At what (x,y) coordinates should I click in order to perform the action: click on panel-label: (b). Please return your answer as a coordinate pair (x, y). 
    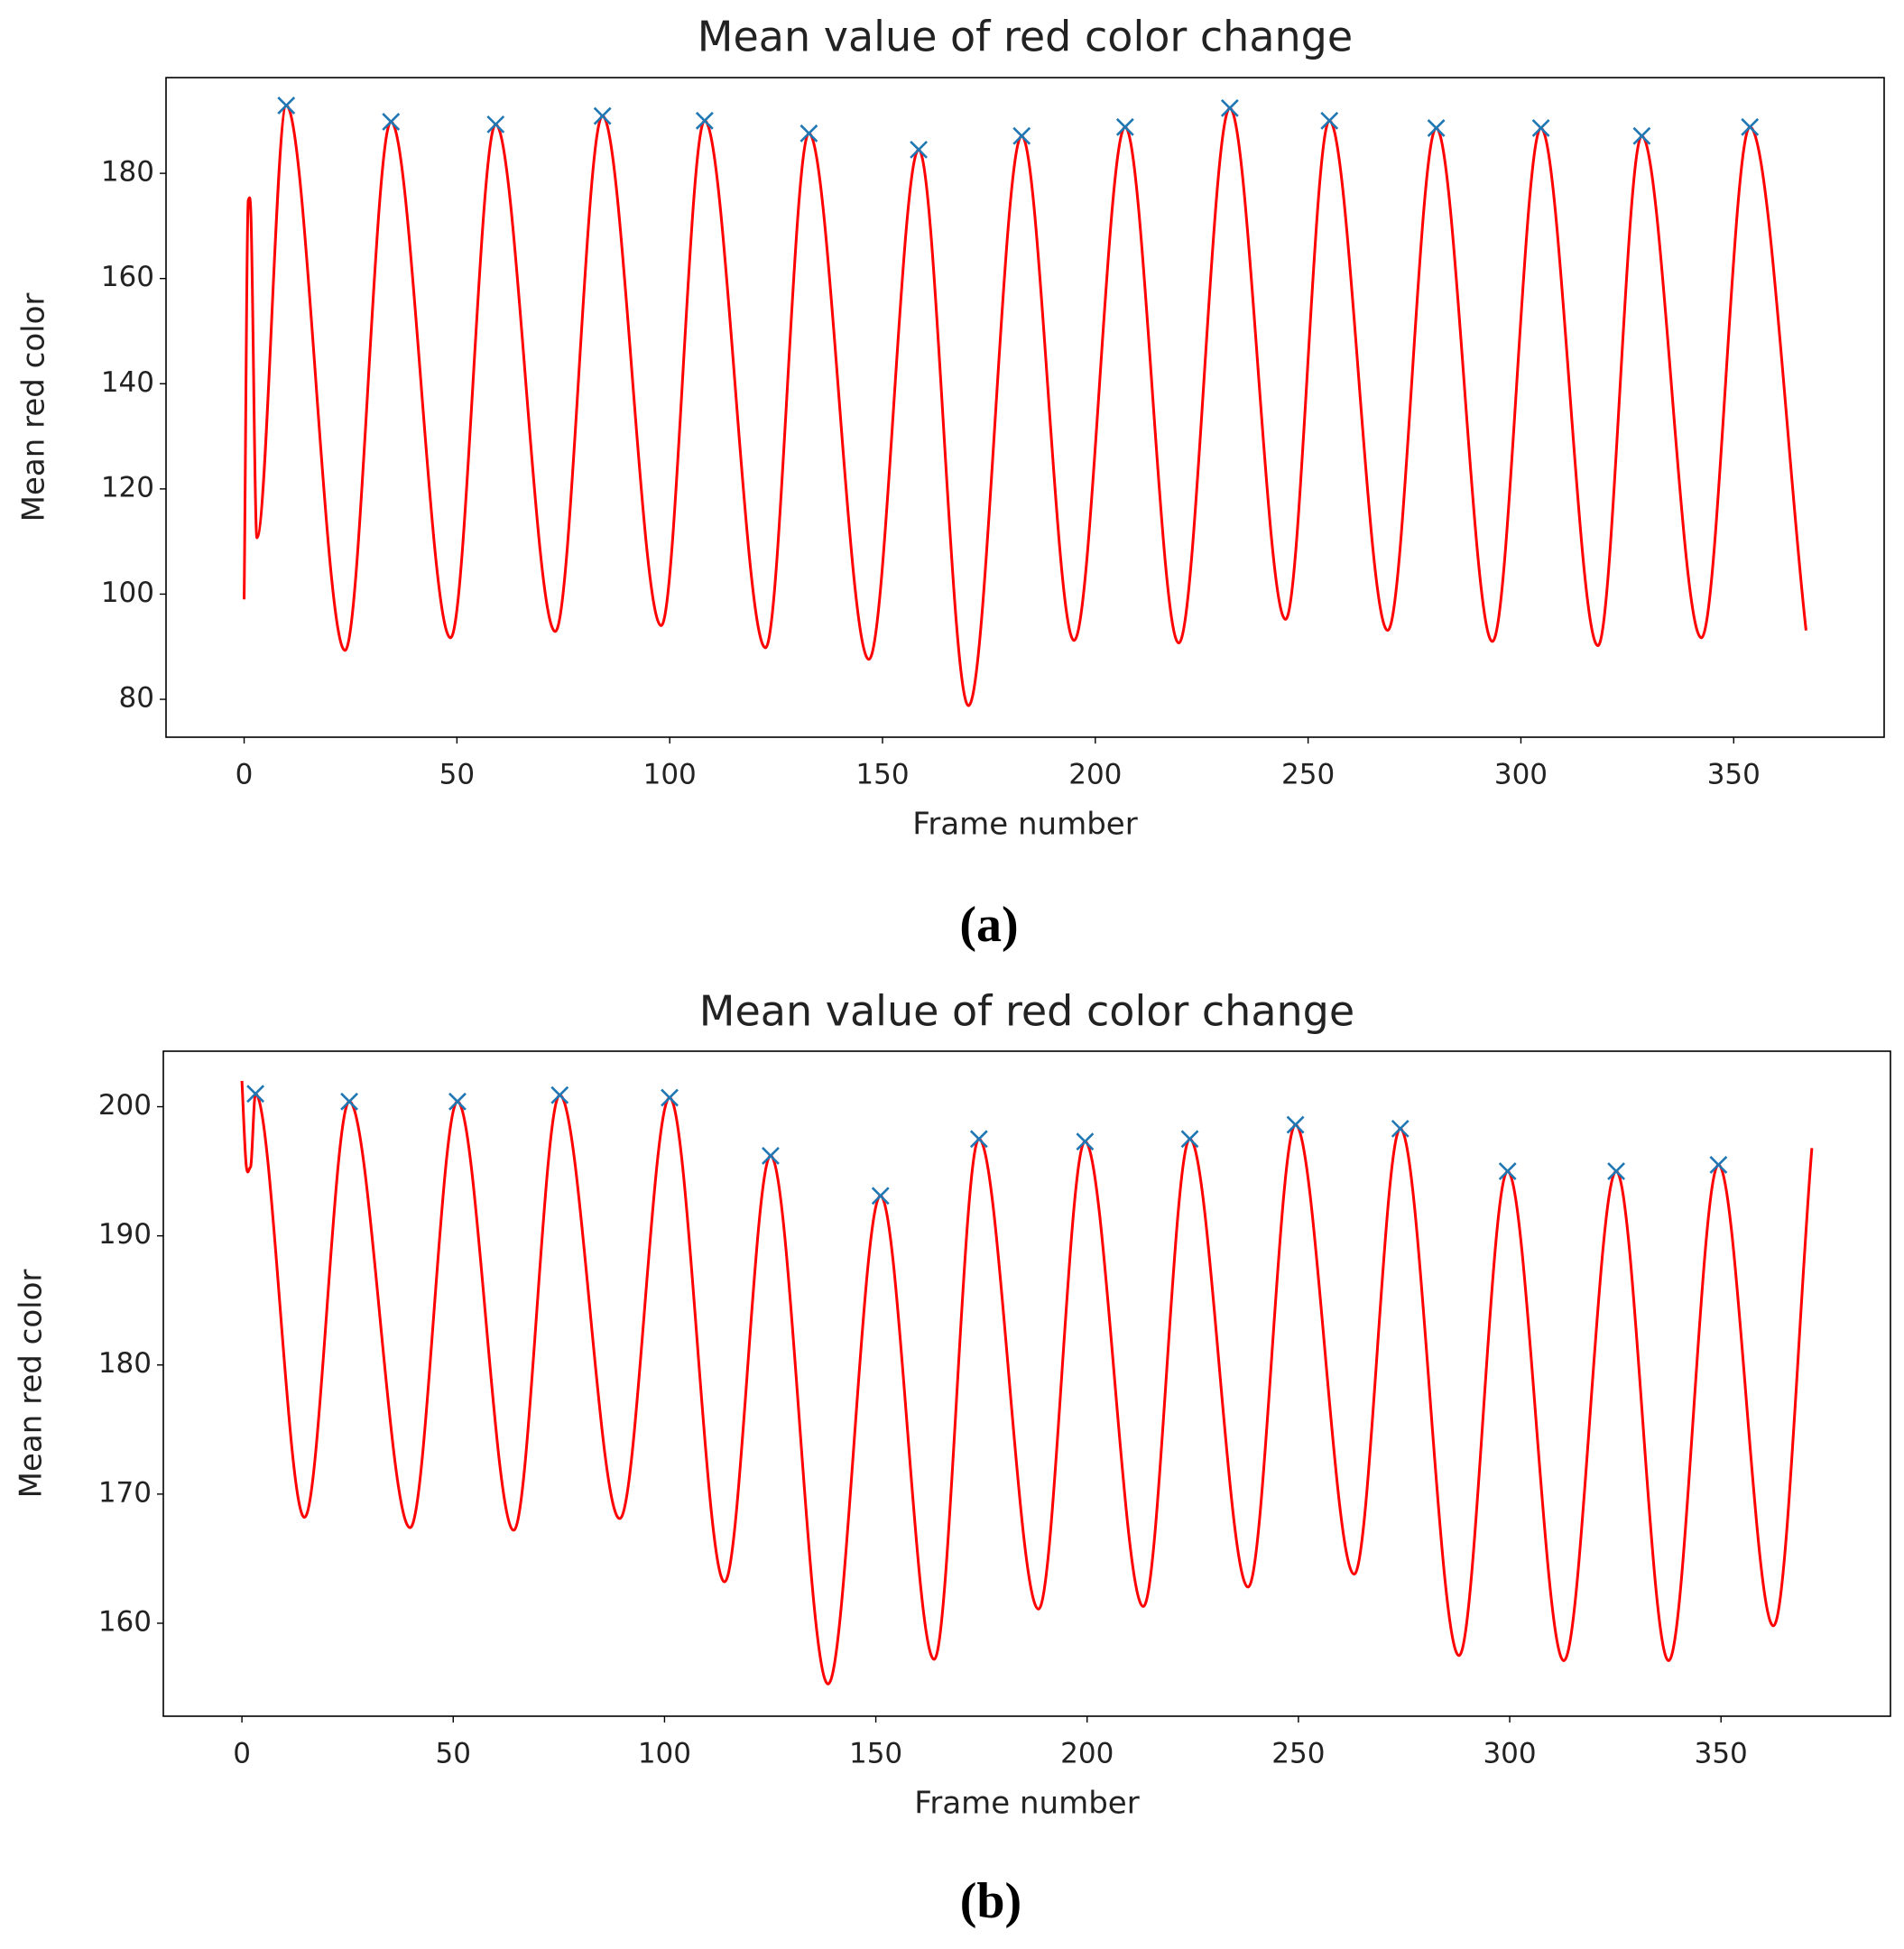
    Looking at the image, I should click on (991, 1901).